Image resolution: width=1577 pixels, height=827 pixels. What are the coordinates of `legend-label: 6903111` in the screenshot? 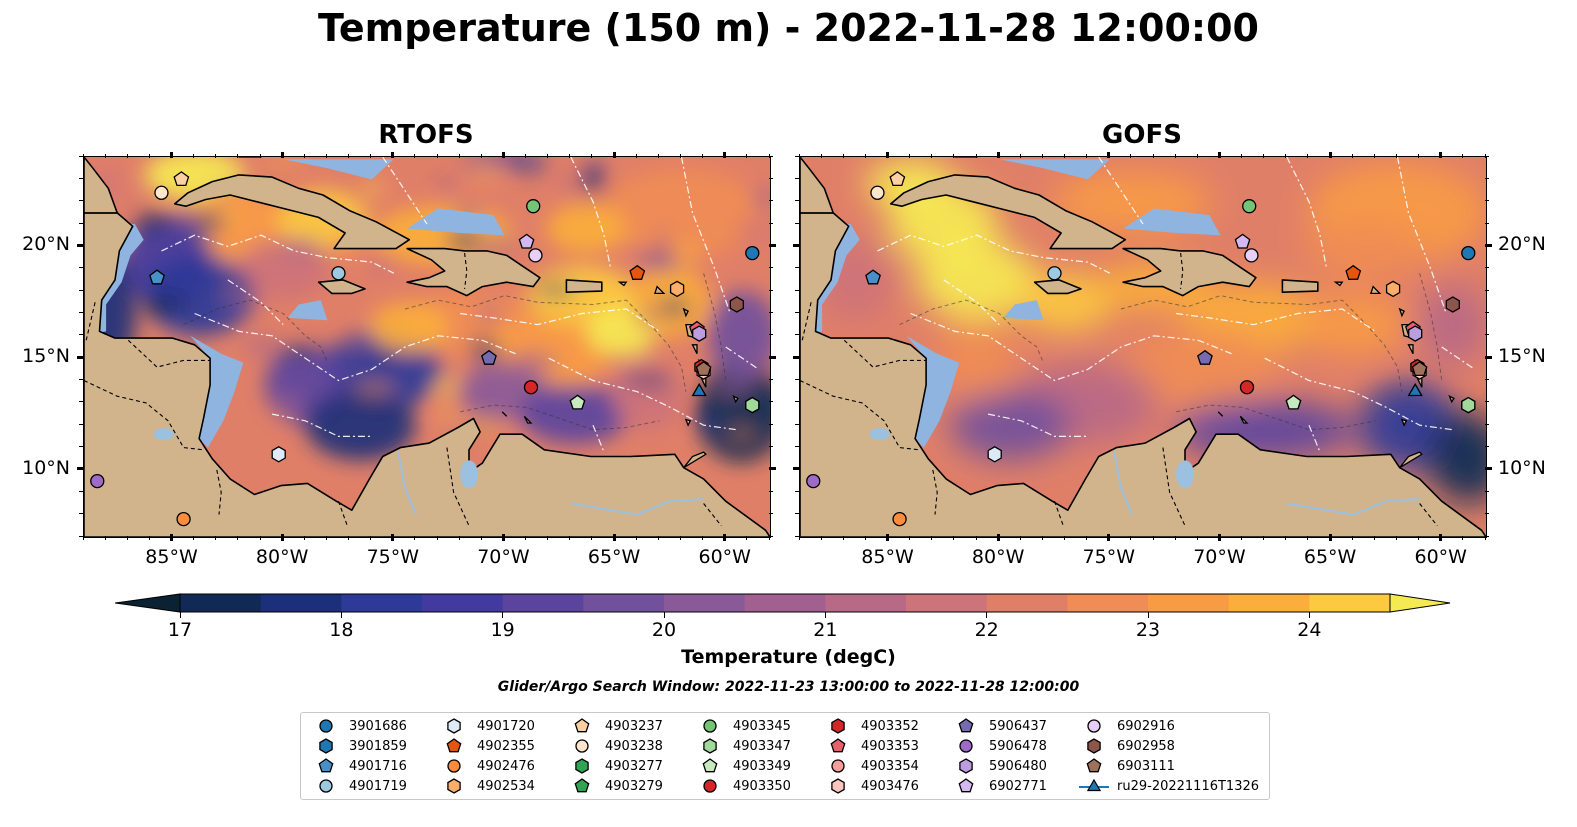 It's located at (1146, 766).